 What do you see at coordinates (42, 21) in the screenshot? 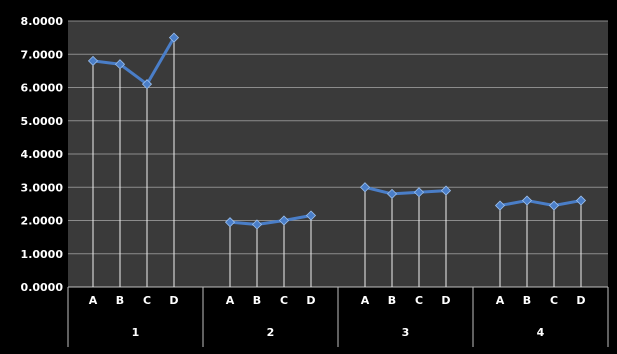
I see `y-tick-label: 8.0000` at bounding box center [42, 21].